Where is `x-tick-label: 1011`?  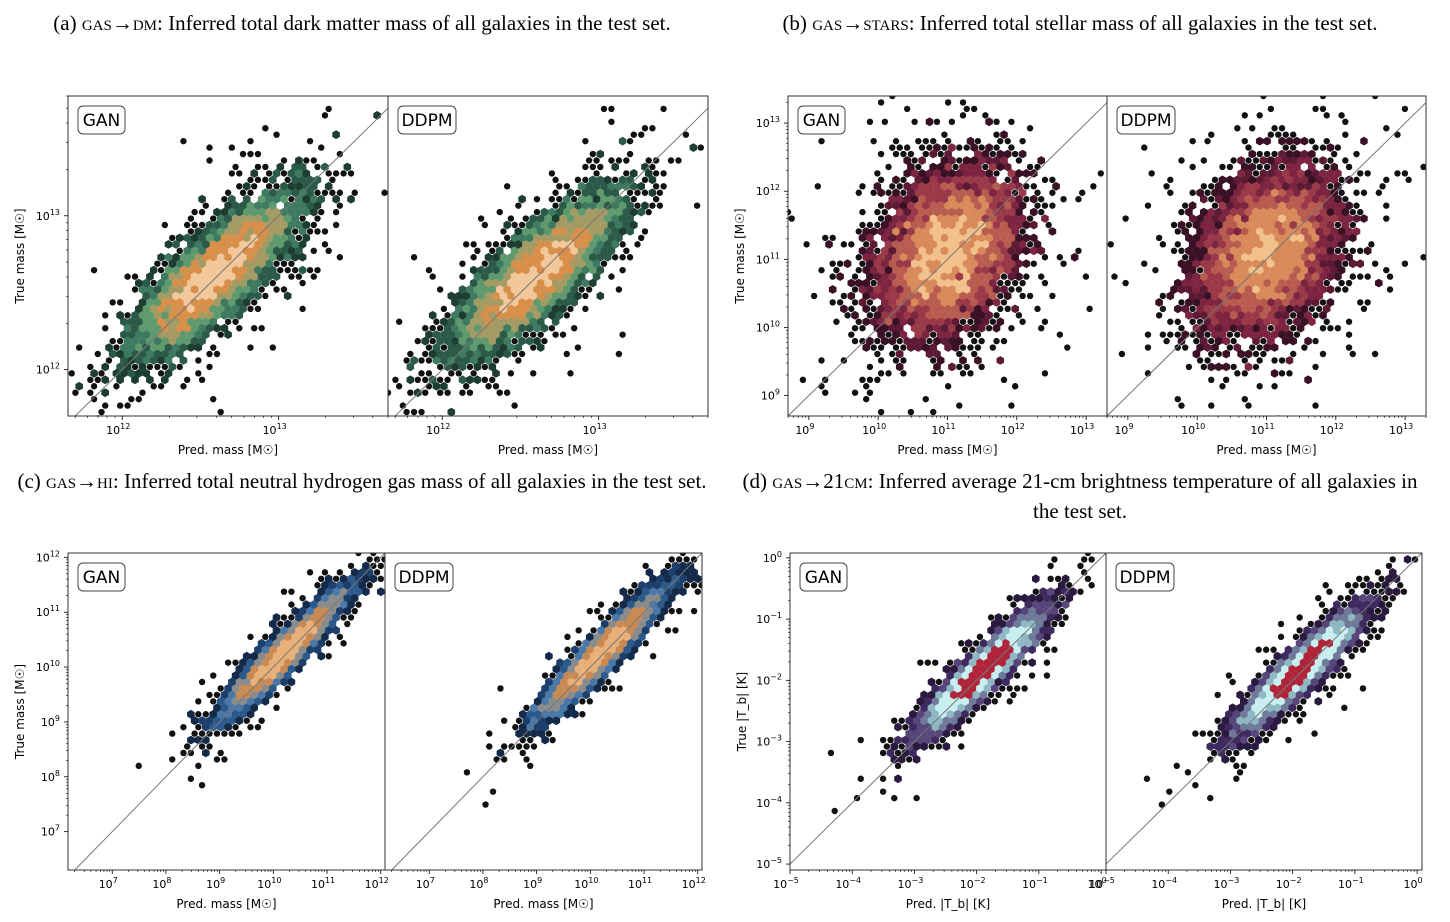
x-tick-label: 1011 is located at coordinates (640, 883).